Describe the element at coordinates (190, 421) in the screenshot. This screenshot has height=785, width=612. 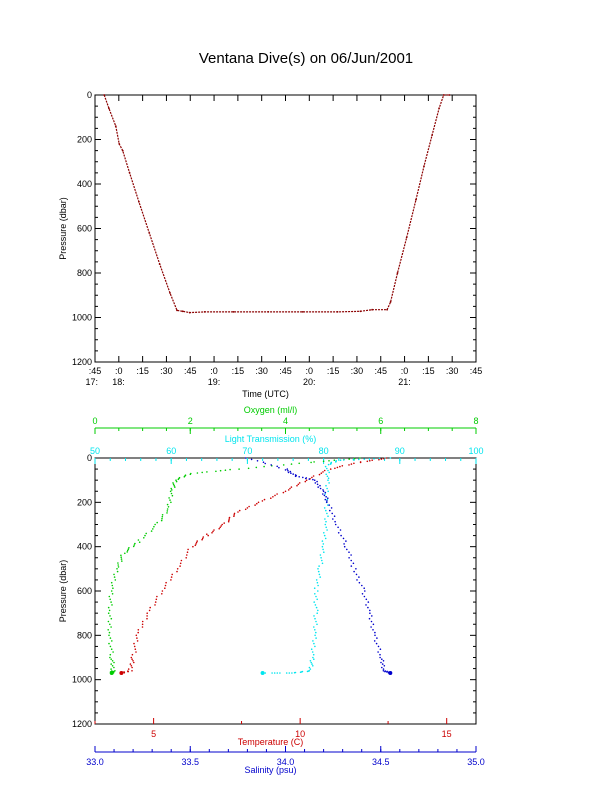
I see `axis-tick-label: 2` at that location.